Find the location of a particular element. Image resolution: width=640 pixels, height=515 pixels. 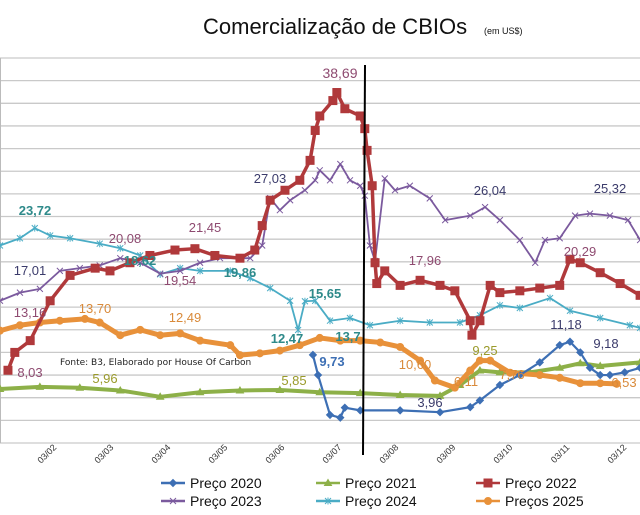

chart-title: Comercialização de CBIOs is located at coordinates (335, 26).